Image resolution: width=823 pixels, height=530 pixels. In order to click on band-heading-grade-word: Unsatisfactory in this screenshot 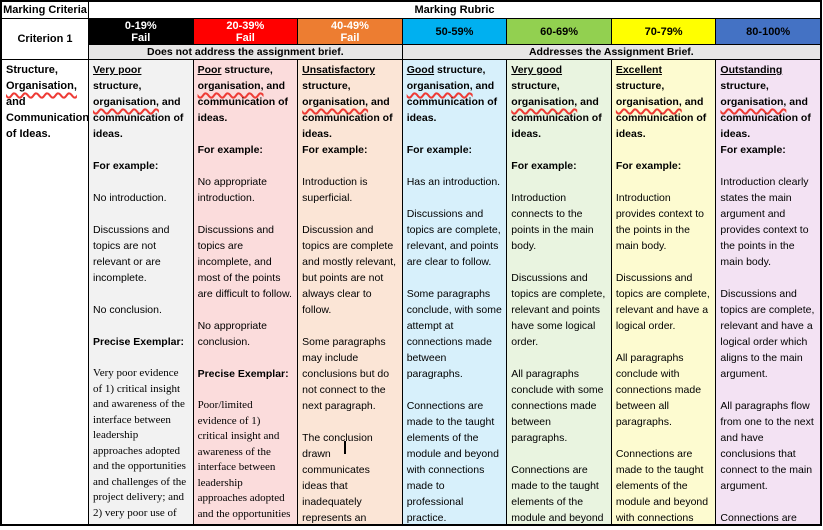, I will do `click(339, 70)`.